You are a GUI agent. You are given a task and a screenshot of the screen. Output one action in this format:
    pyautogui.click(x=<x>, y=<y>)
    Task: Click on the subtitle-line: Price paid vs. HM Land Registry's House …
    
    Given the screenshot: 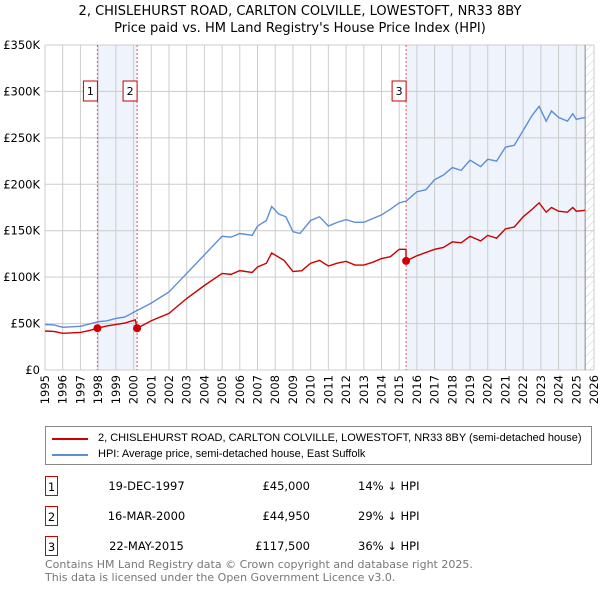 What is the action you would take?
    pyautogui.click(x=300, y=28)
    